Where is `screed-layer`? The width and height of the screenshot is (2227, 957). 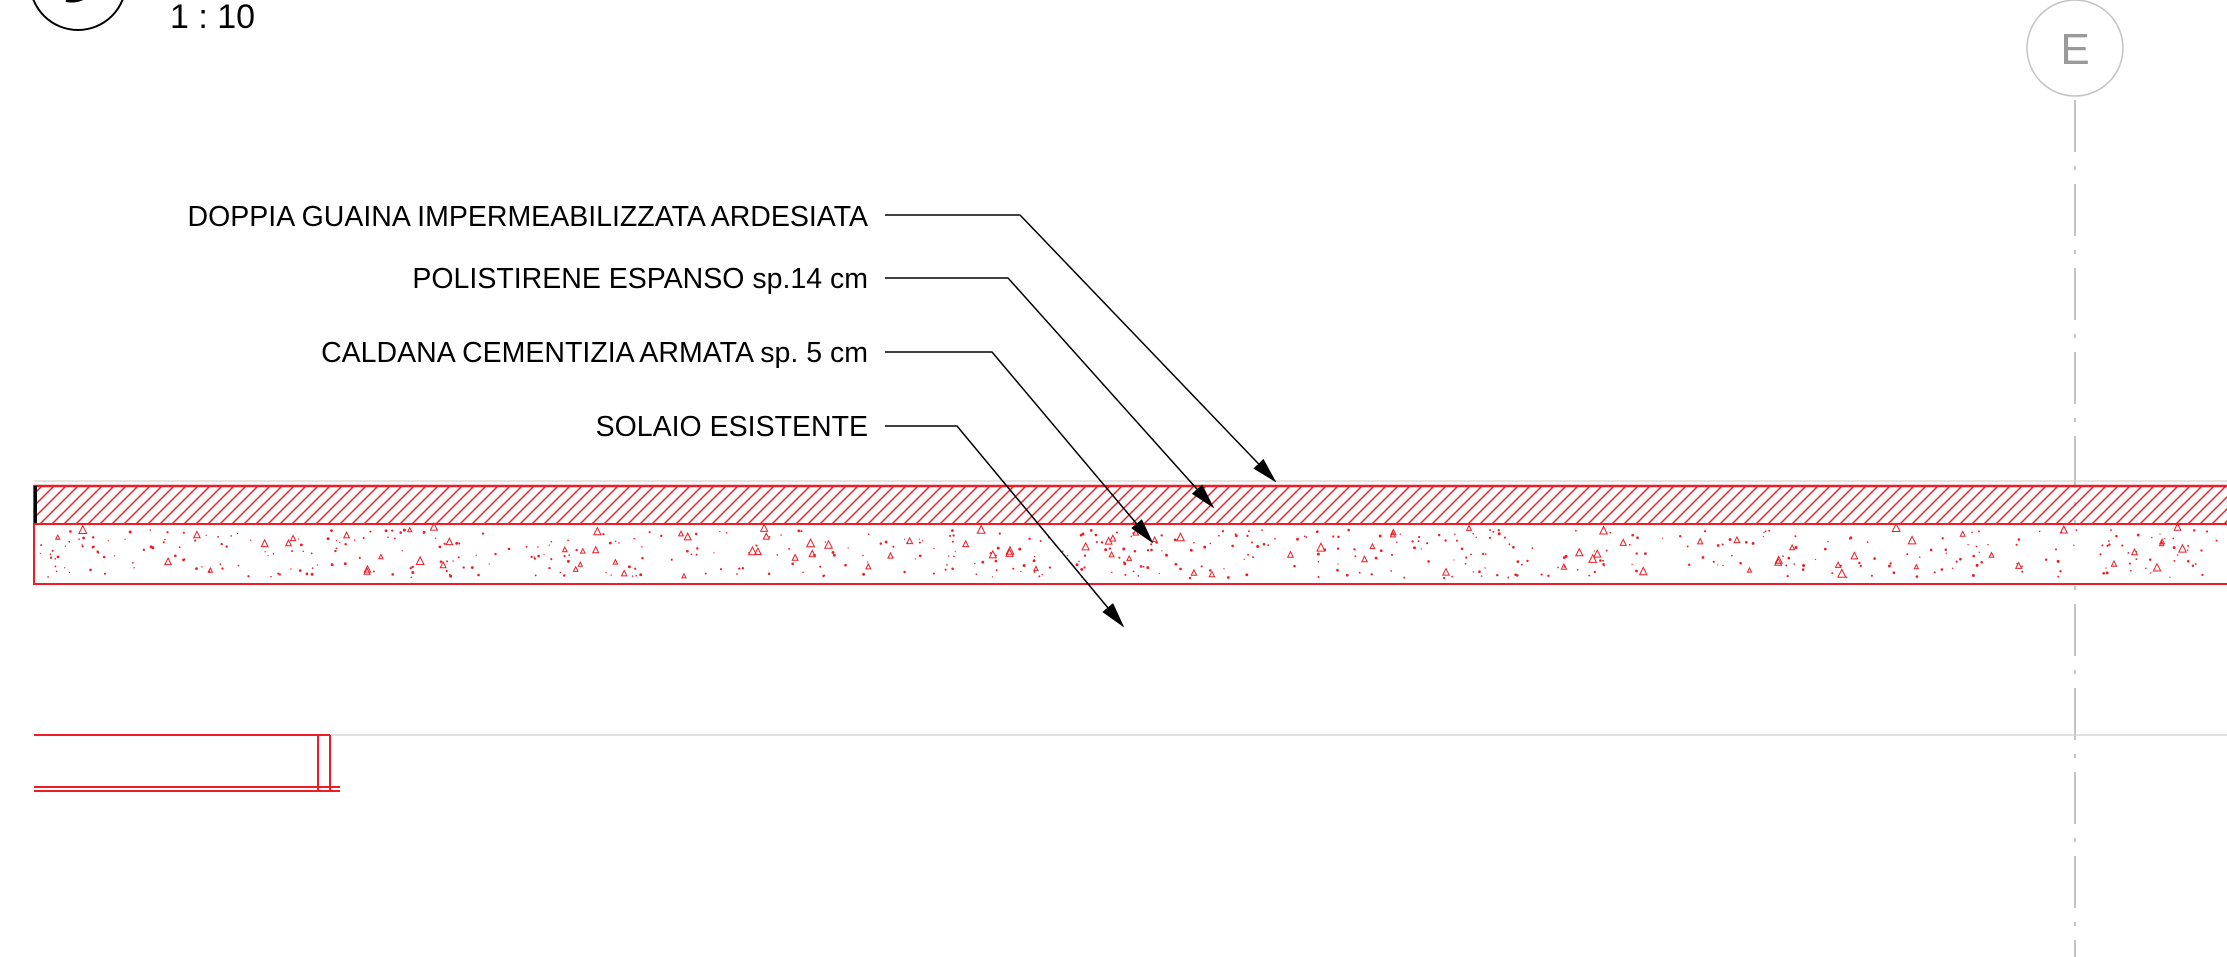 screed-layer is located at coordinates (1130, 554).